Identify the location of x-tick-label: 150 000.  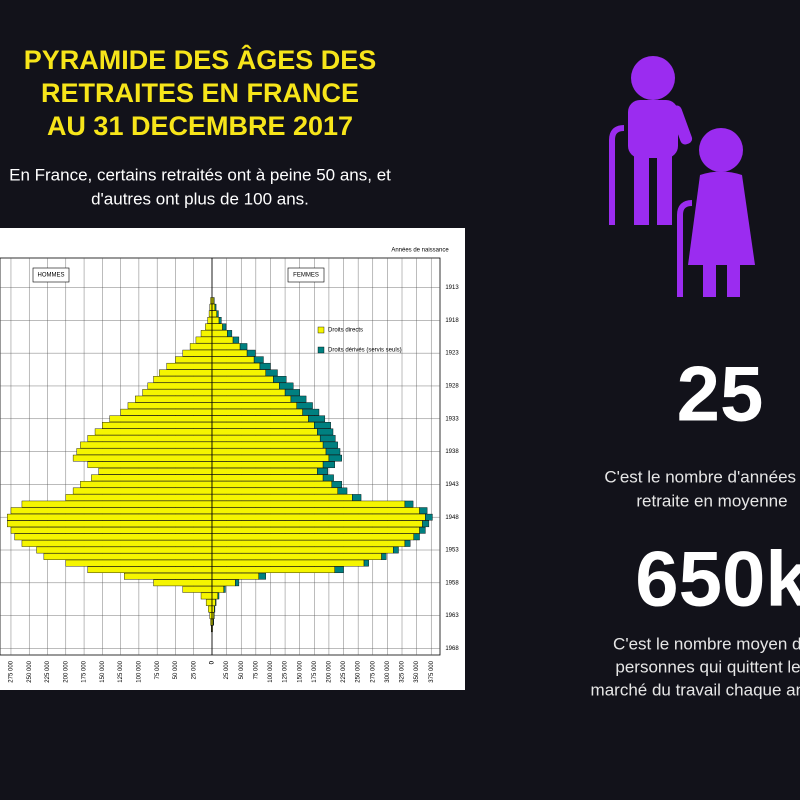
(300, 671).